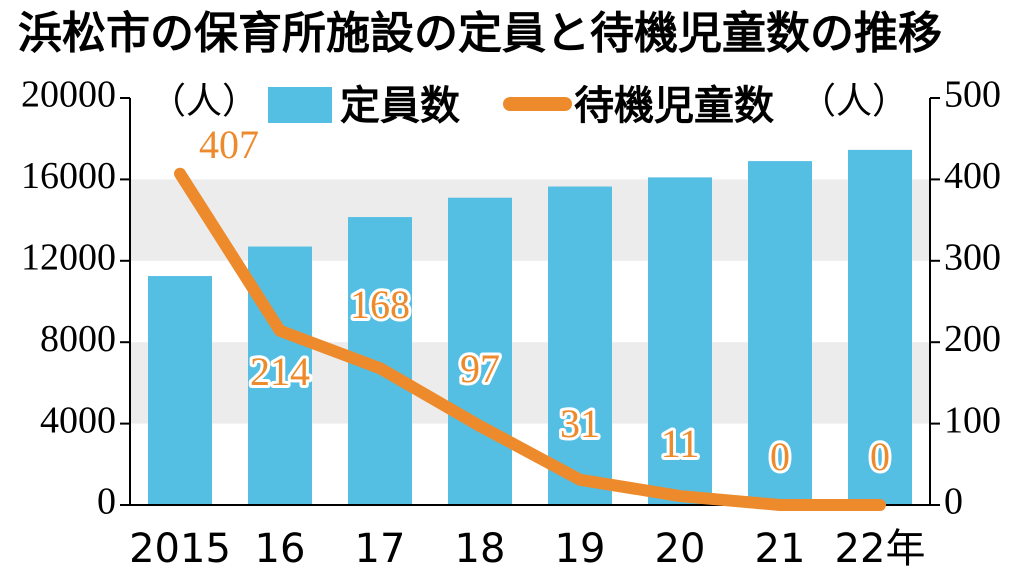 This screenshot has height=572, width=1024. What do you see at coordinates (400, 106) in the screenshot?
I see `legend-label-capacity: 定員数` at bounding box center [400, 106].